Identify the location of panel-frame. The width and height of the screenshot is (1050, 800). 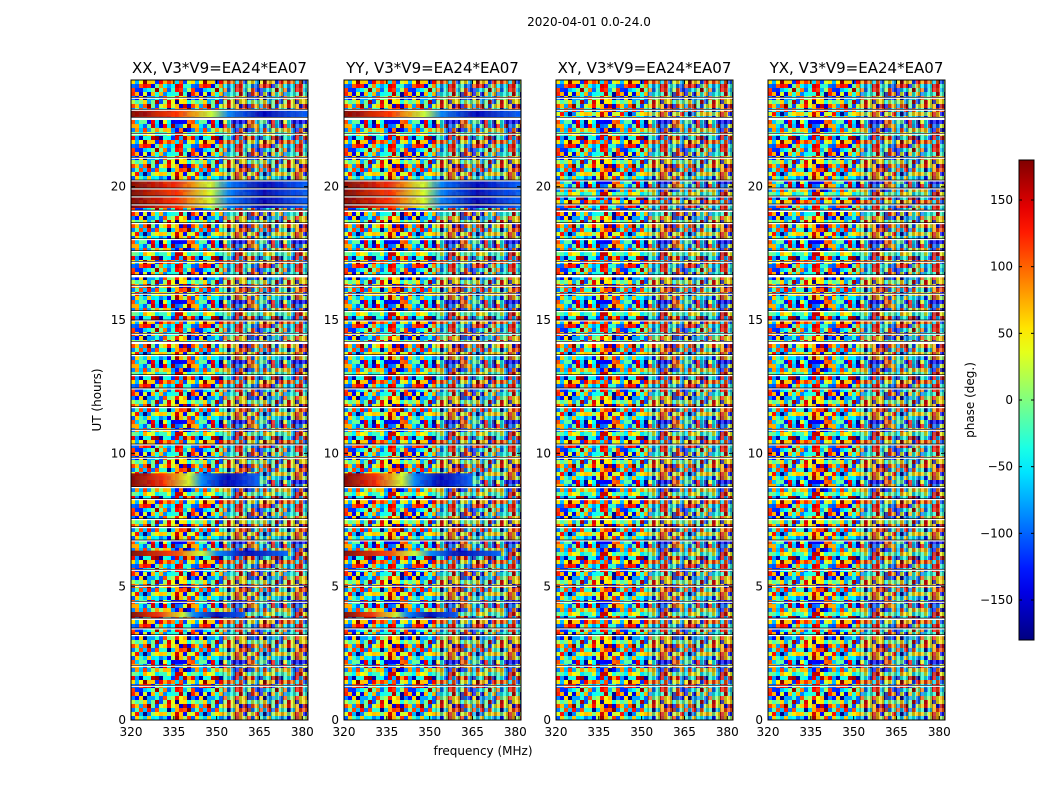
(432, 400).